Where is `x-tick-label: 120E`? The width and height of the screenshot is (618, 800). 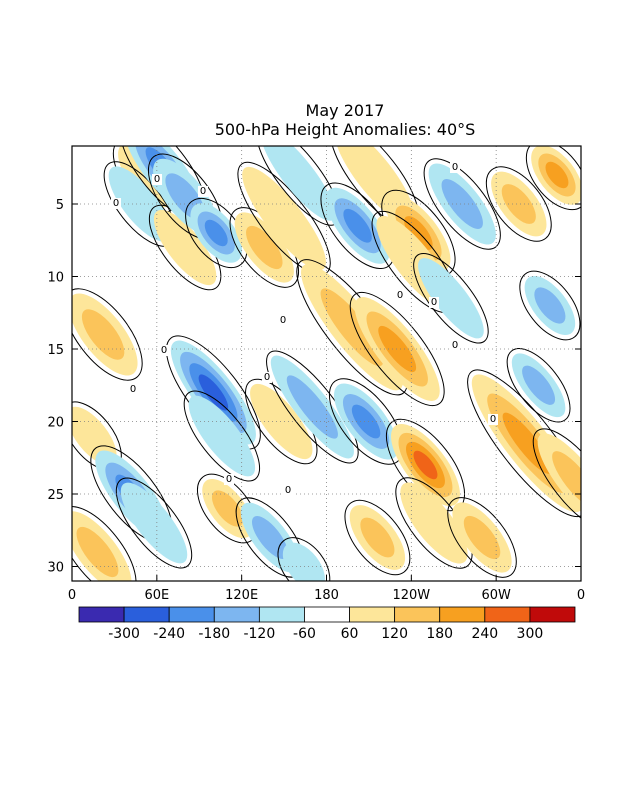
x-tick-label: 120E is located at coordinates (241, 595).